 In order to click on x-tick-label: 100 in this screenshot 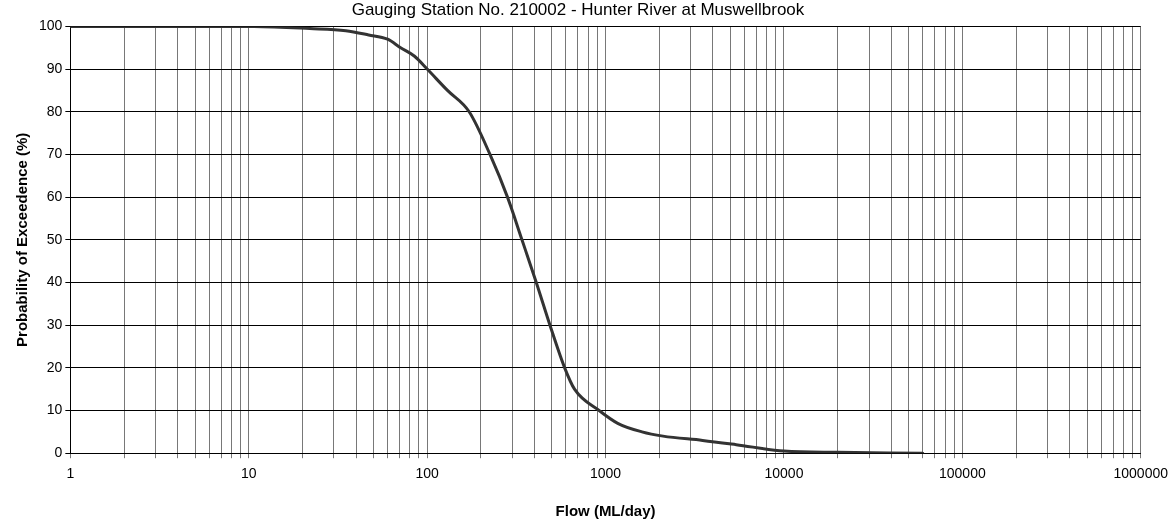, I will do `click(427, 473)`.